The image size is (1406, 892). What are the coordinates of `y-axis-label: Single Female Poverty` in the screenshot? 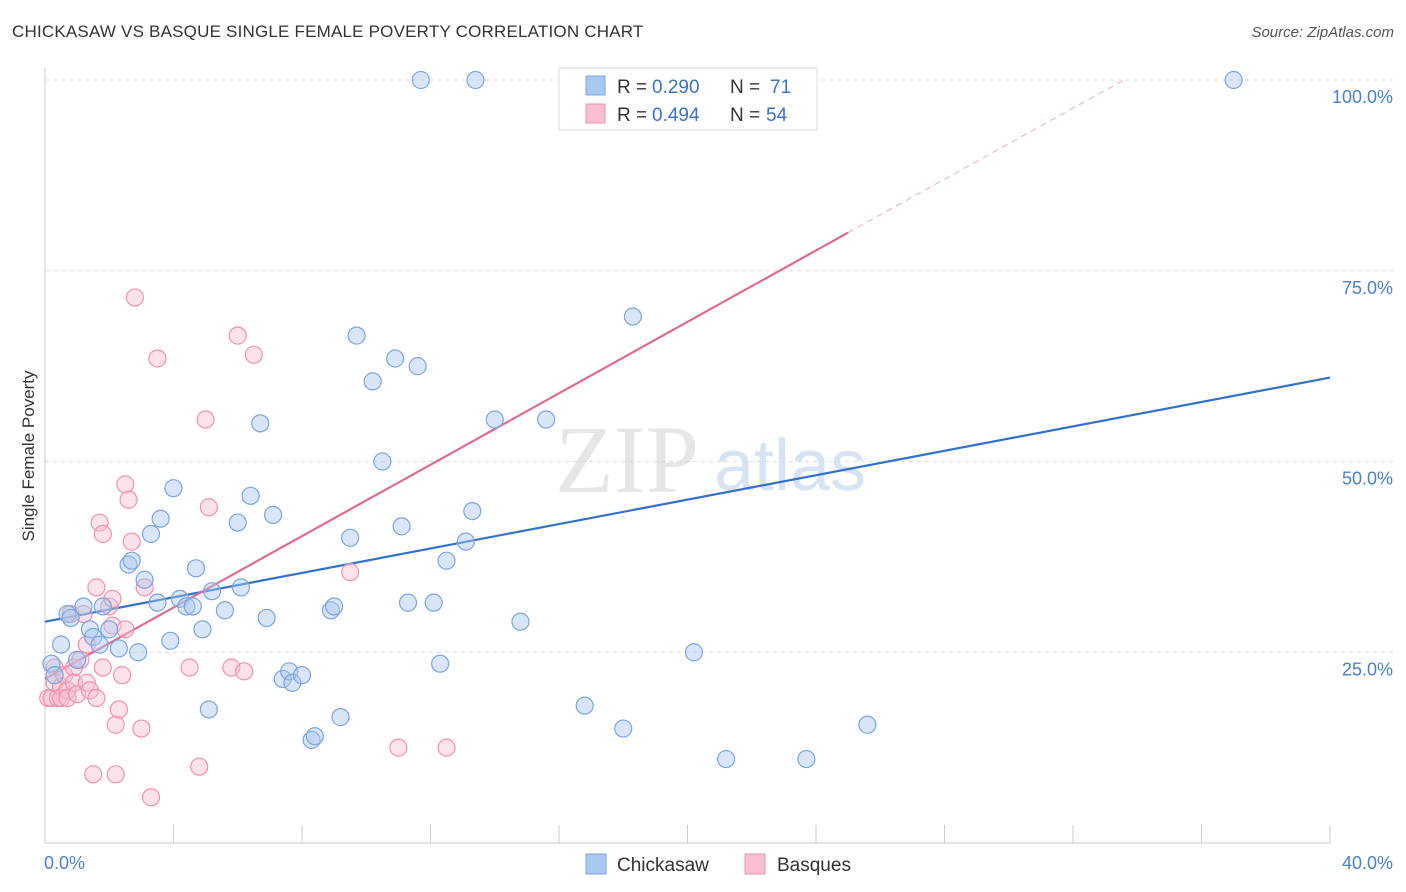 It's located at (28, 456).